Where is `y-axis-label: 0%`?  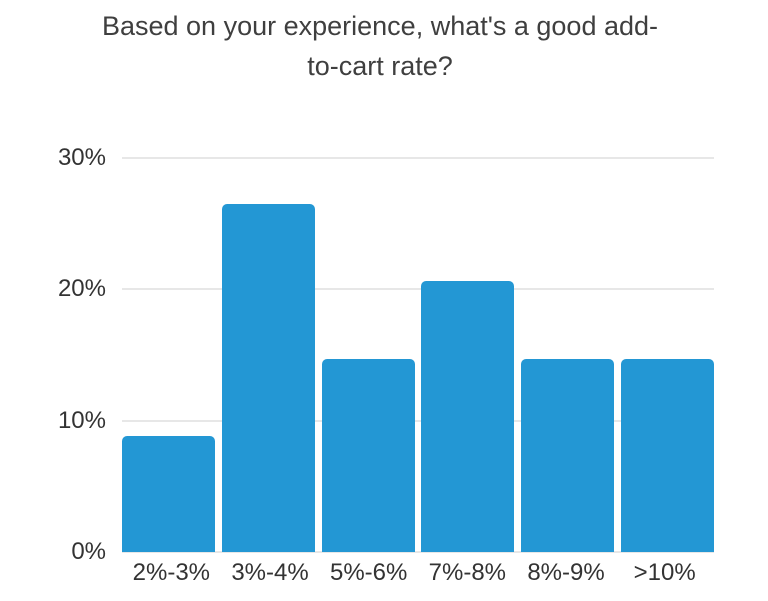
y-axis-label: 0% is located at coordinates (88, 551).